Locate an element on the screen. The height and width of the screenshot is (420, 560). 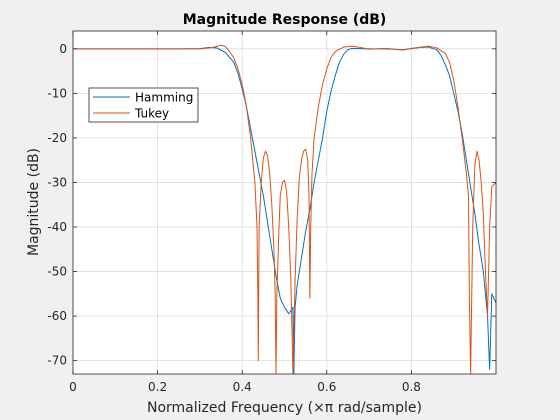
legend-box is located at coordinates (143, 105).